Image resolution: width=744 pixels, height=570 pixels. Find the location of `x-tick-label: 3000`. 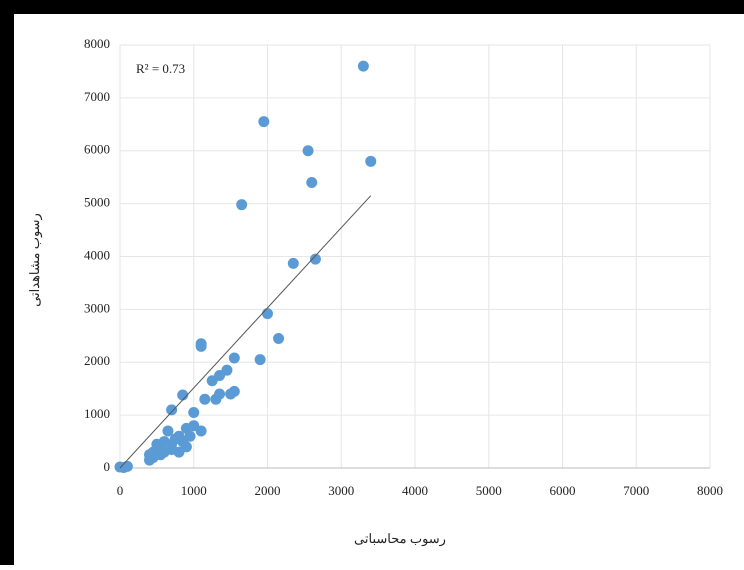

x-tick-label: 3000 is located at coordinates (341, 490).